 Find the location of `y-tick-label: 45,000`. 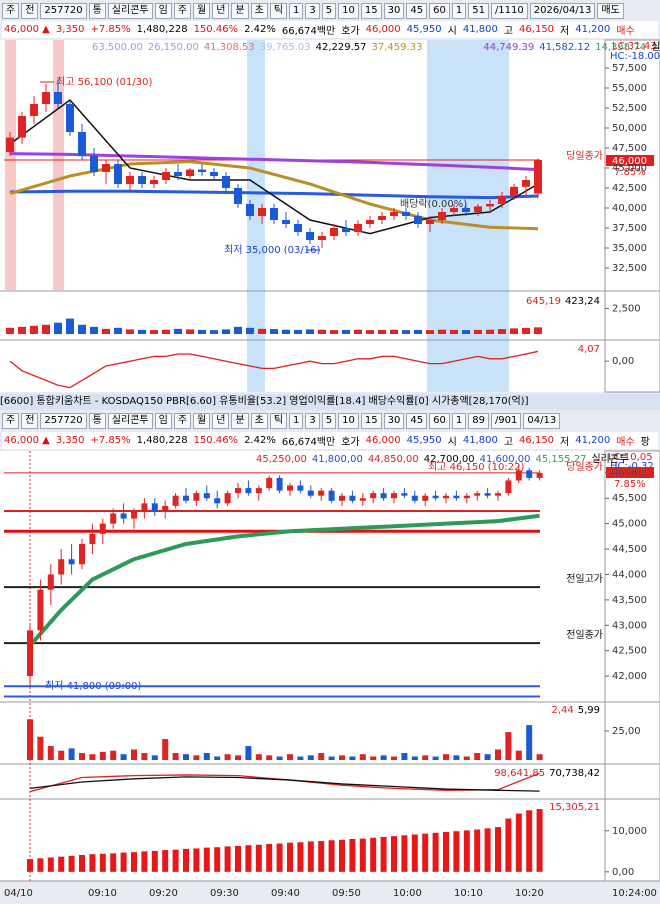

y-tick-label: 45,000 is located at coordinates (629, 524).